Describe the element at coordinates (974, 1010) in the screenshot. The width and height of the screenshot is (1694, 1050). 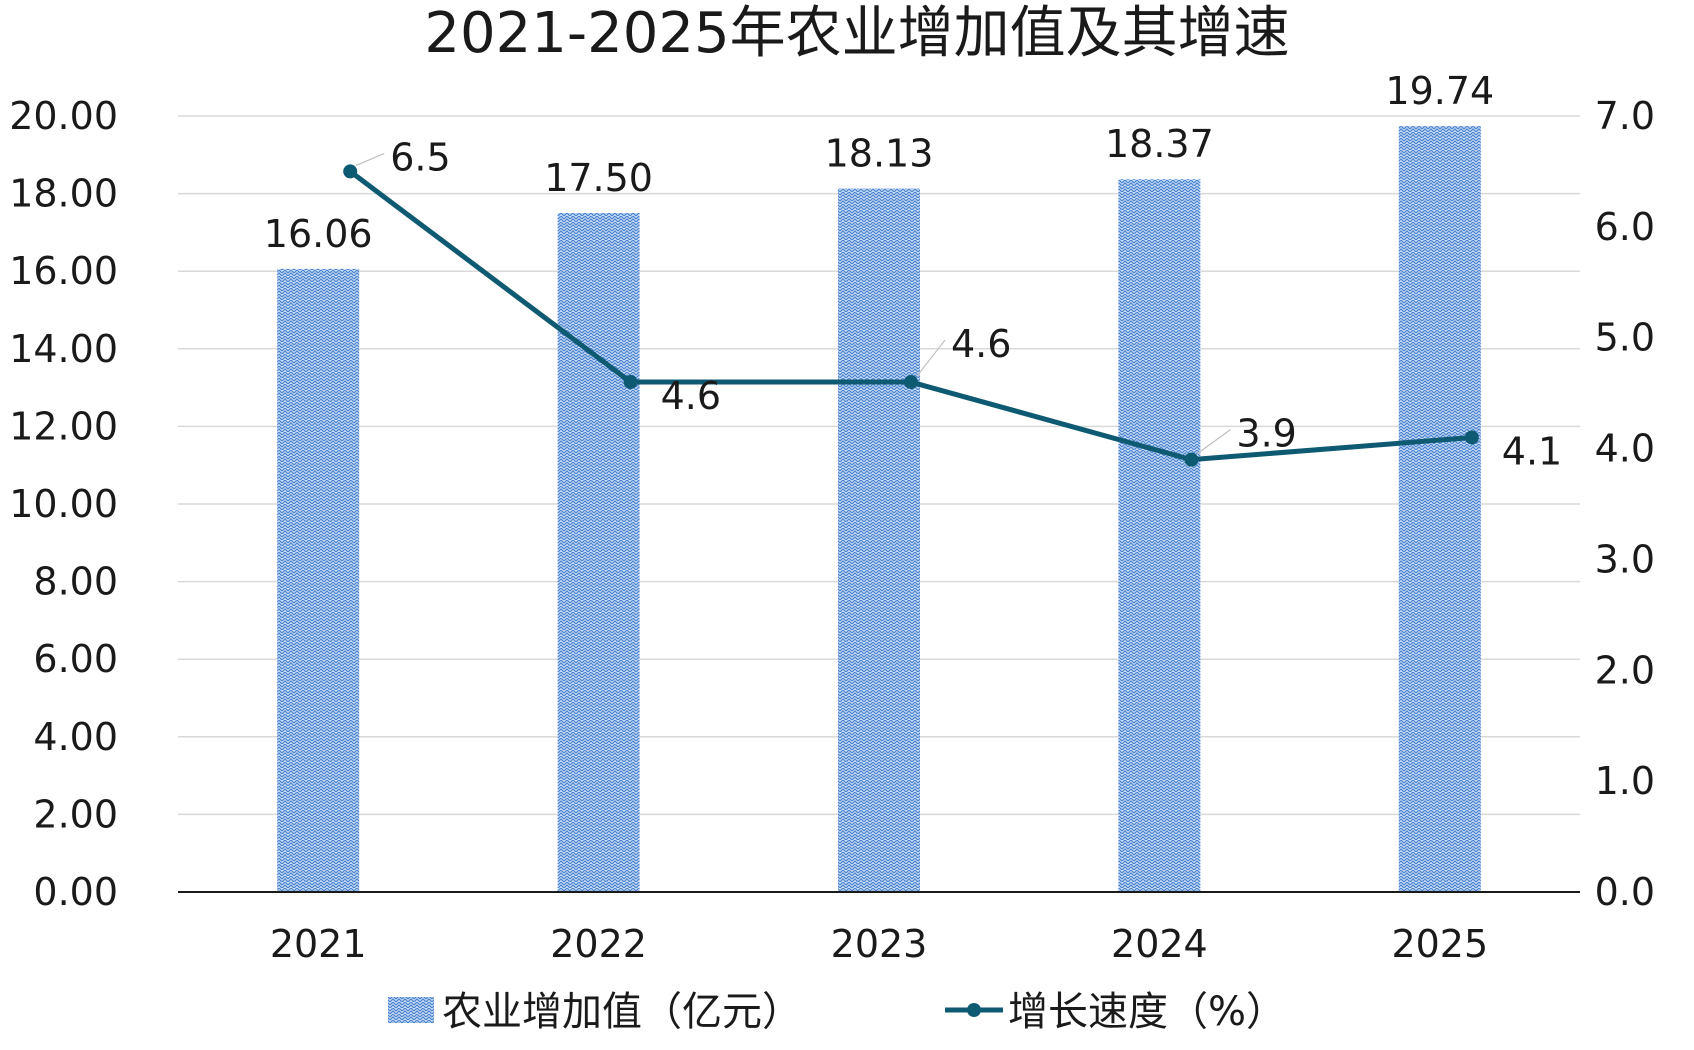
I see `legend-swatch-marker` at that location.